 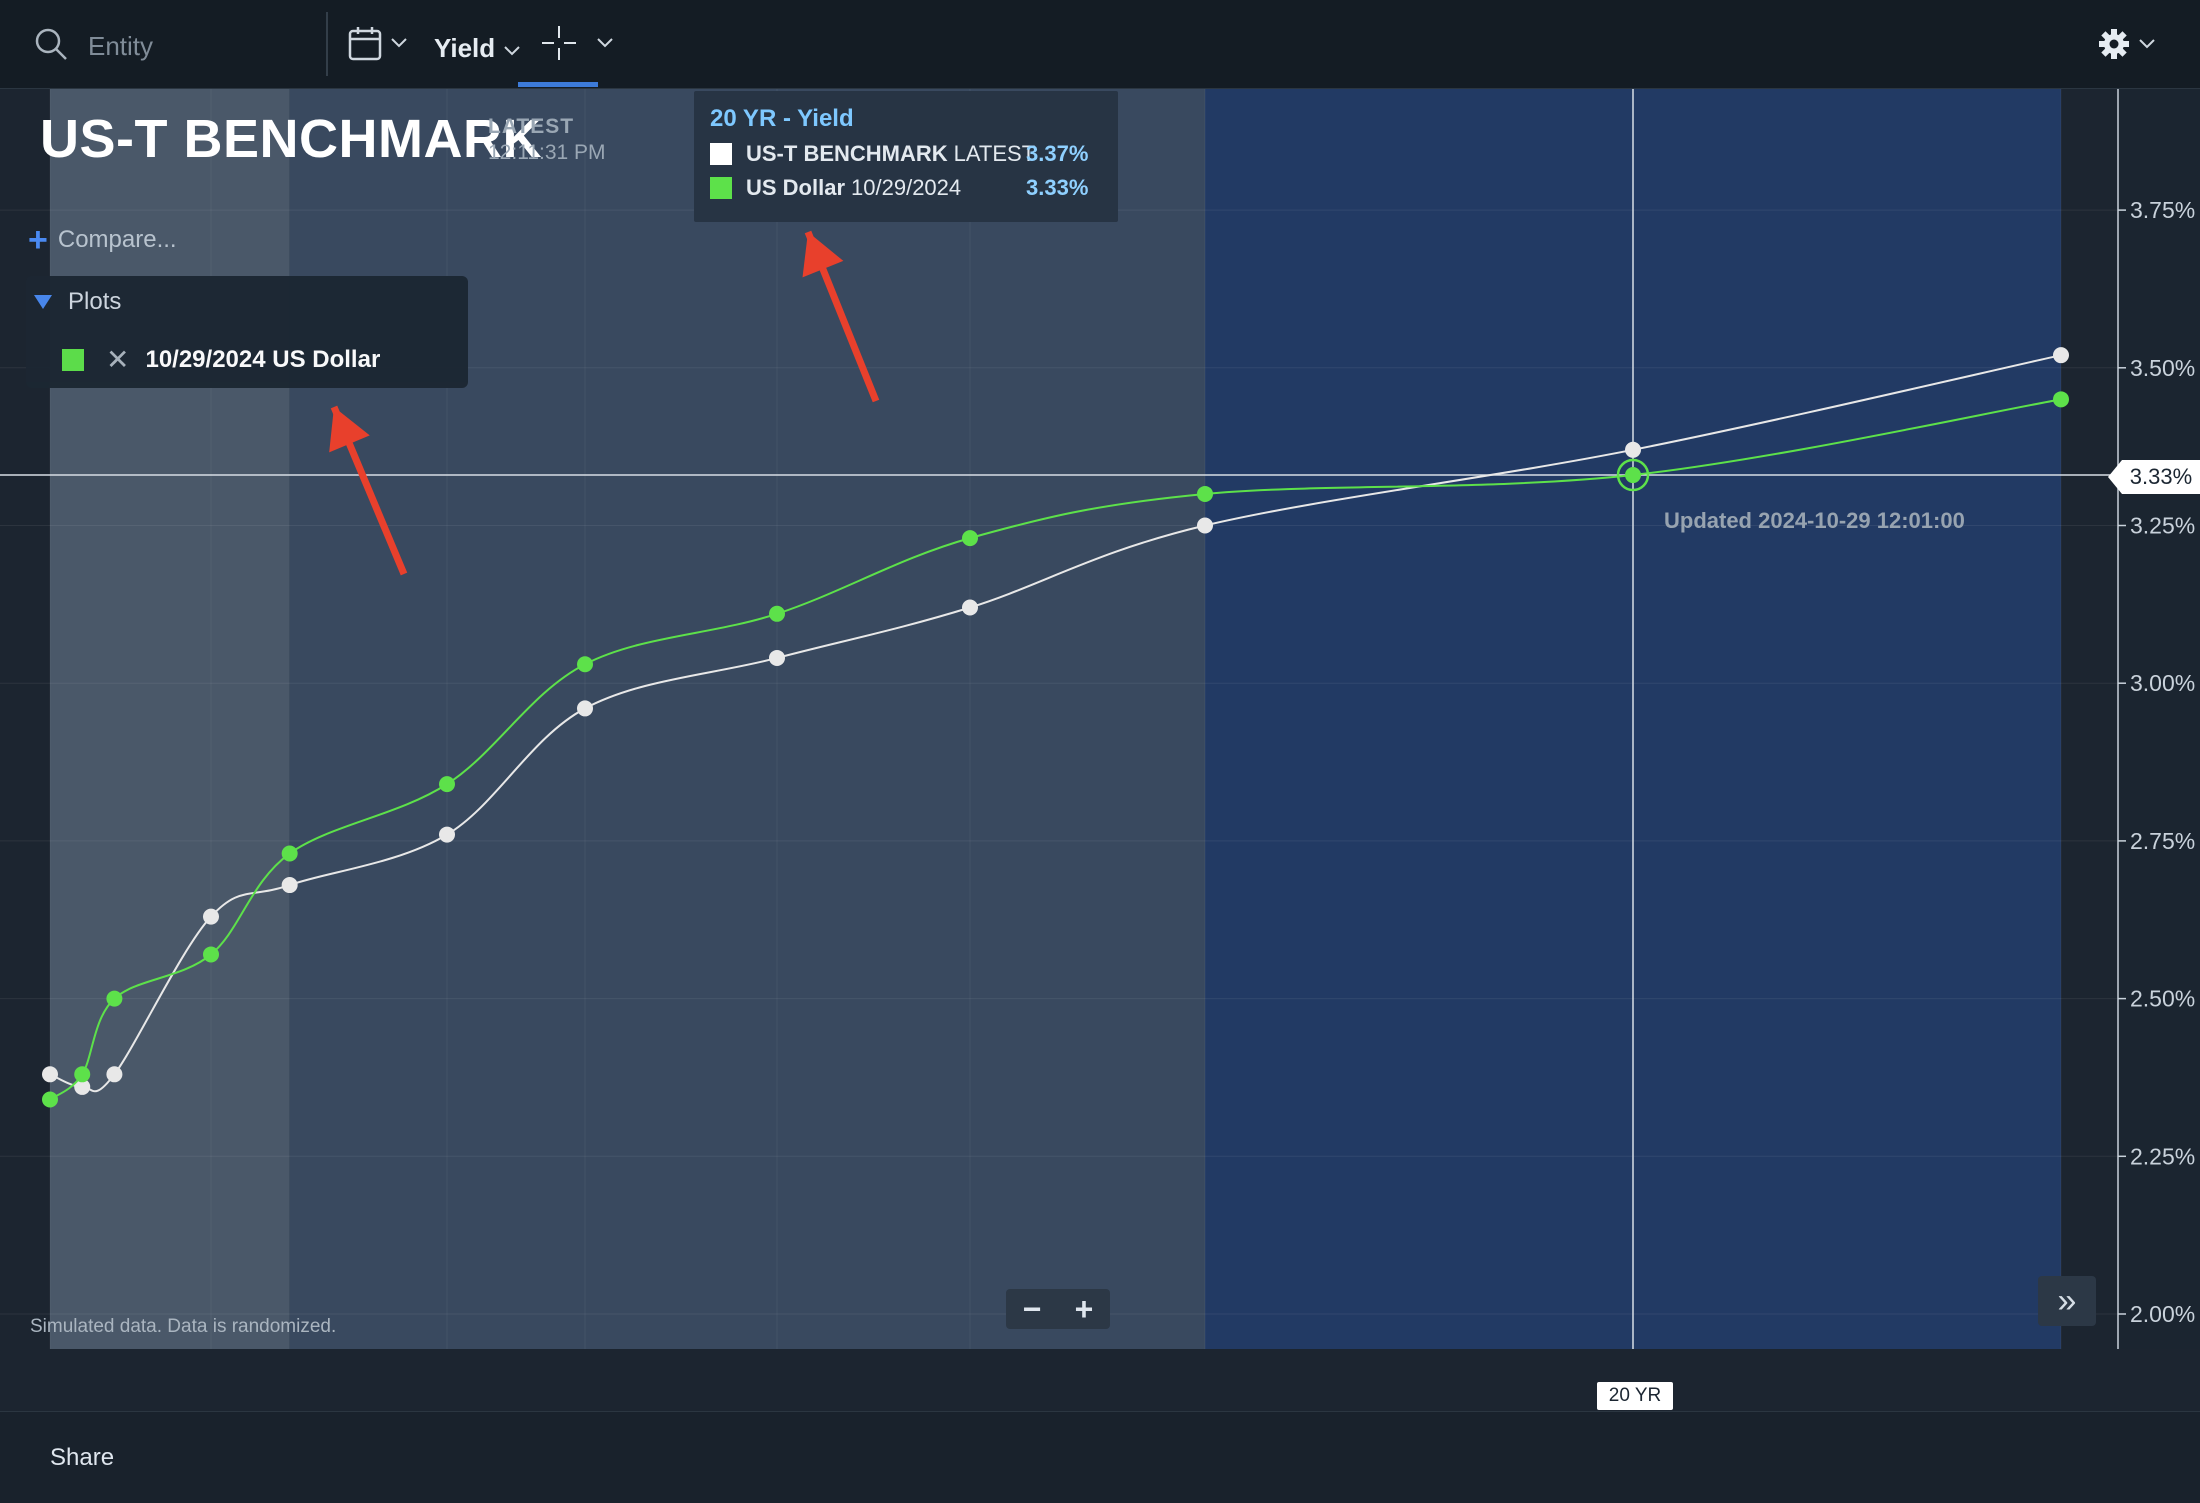 What do you see at coordinates (1057, 153) in the screenshot?
I see `tooltip-value: 3.37%` at bounding box center [1057, 153].